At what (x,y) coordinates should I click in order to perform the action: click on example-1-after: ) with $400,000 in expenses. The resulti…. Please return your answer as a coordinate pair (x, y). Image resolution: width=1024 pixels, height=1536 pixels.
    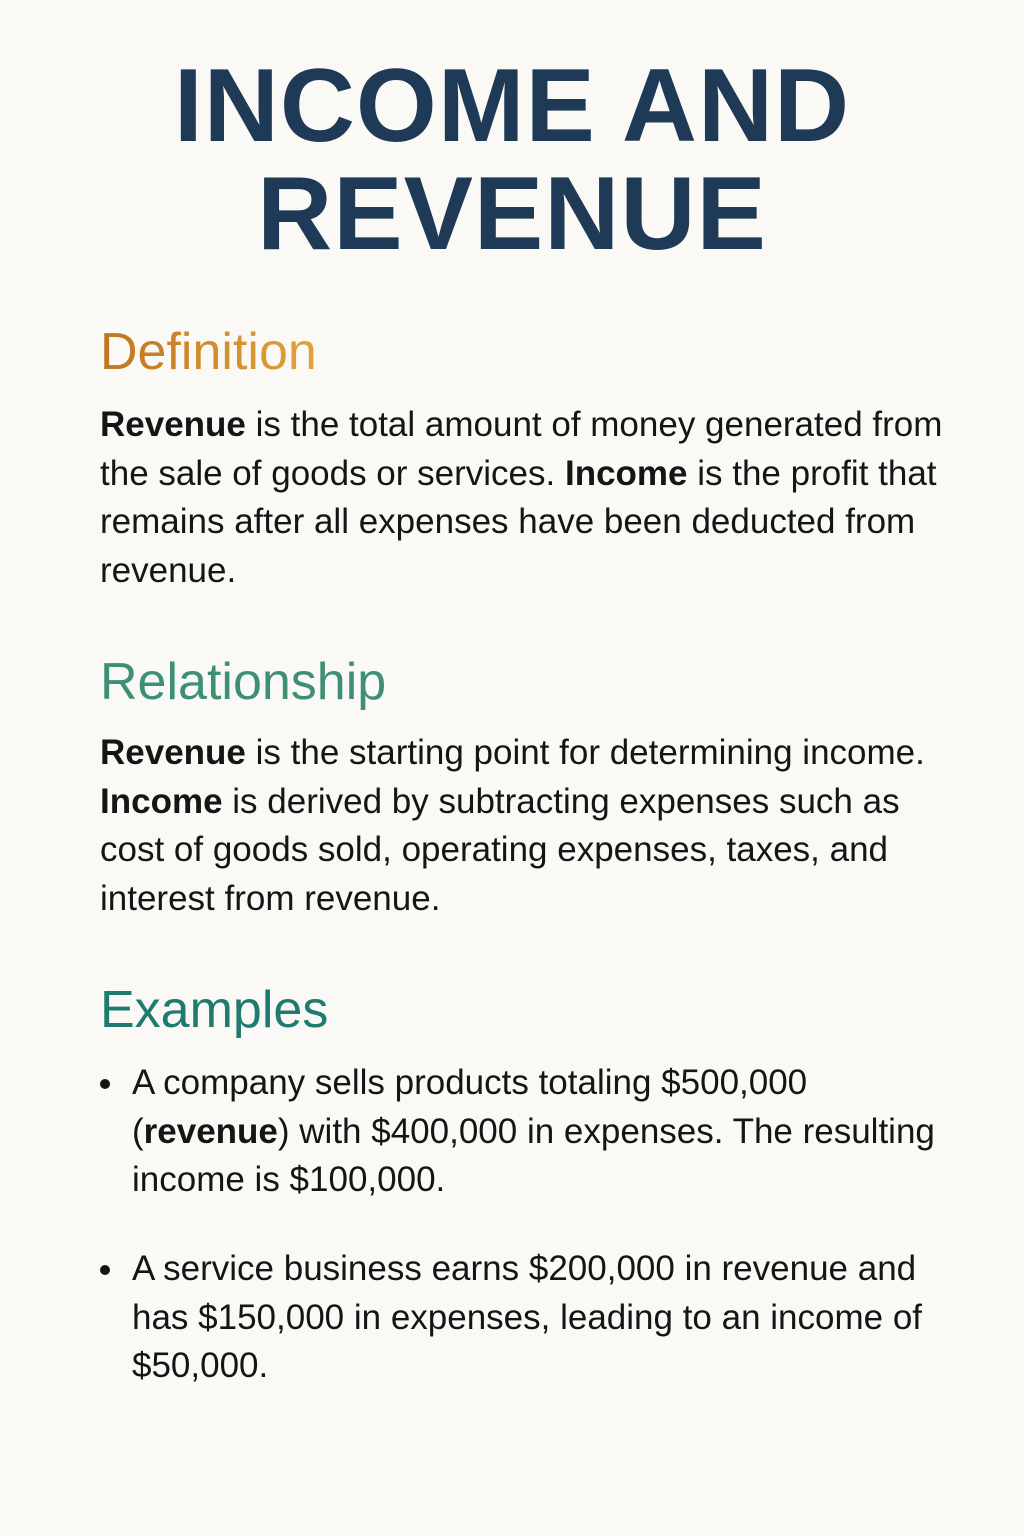
    Looking at the image, I should click on (533, 1155).